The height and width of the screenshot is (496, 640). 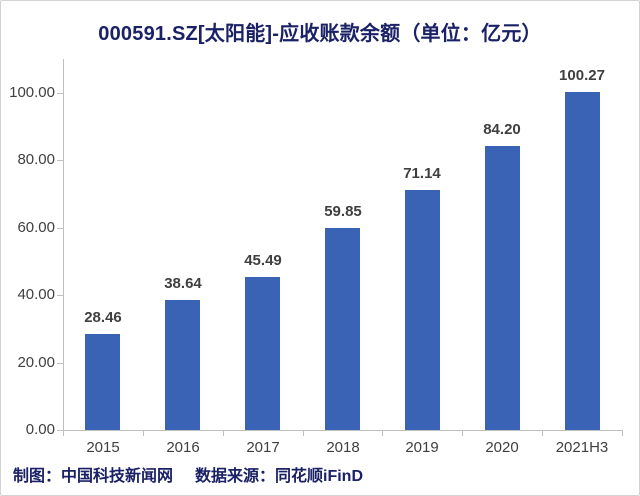 I want to click on x-tick-label: 2021H3, so click(x=582, y=447).